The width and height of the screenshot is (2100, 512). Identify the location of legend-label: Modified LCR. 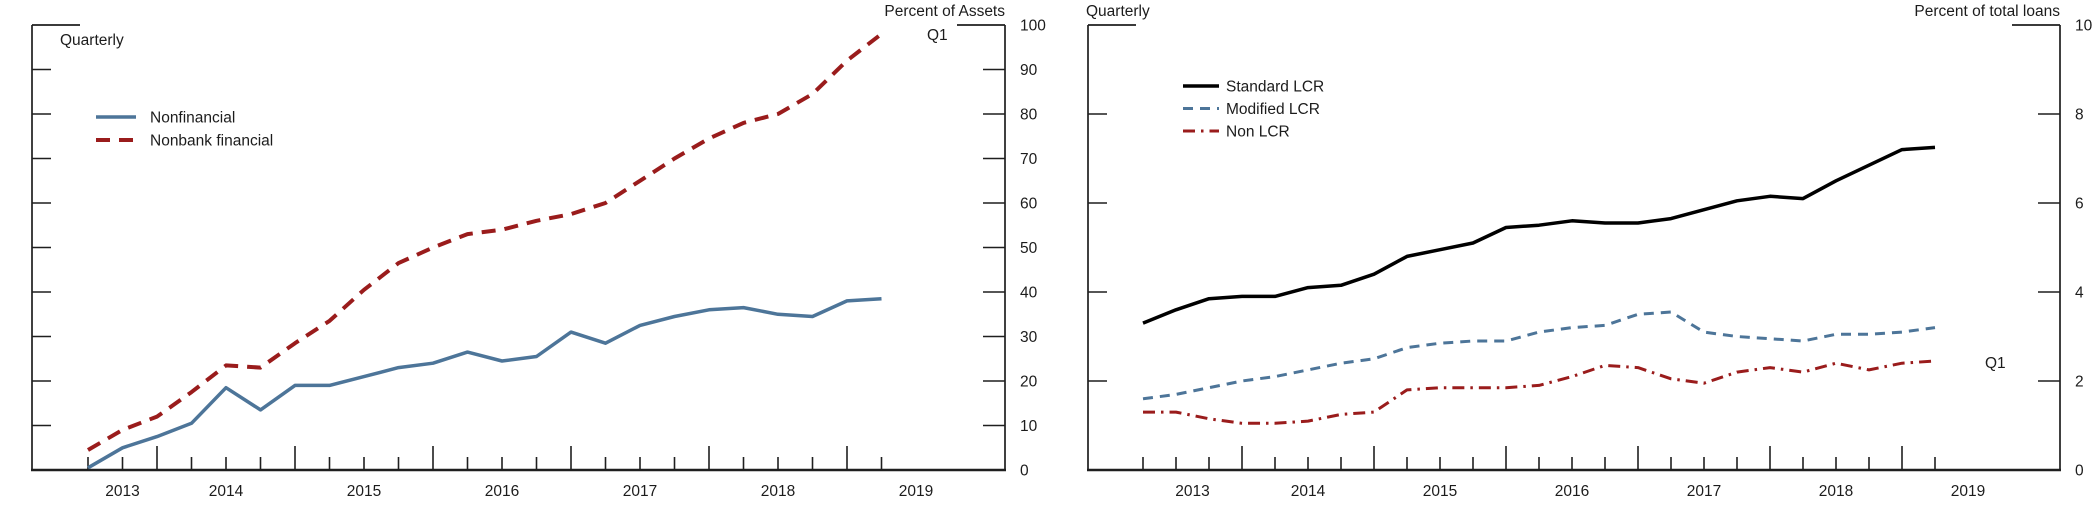
(1273, 109).